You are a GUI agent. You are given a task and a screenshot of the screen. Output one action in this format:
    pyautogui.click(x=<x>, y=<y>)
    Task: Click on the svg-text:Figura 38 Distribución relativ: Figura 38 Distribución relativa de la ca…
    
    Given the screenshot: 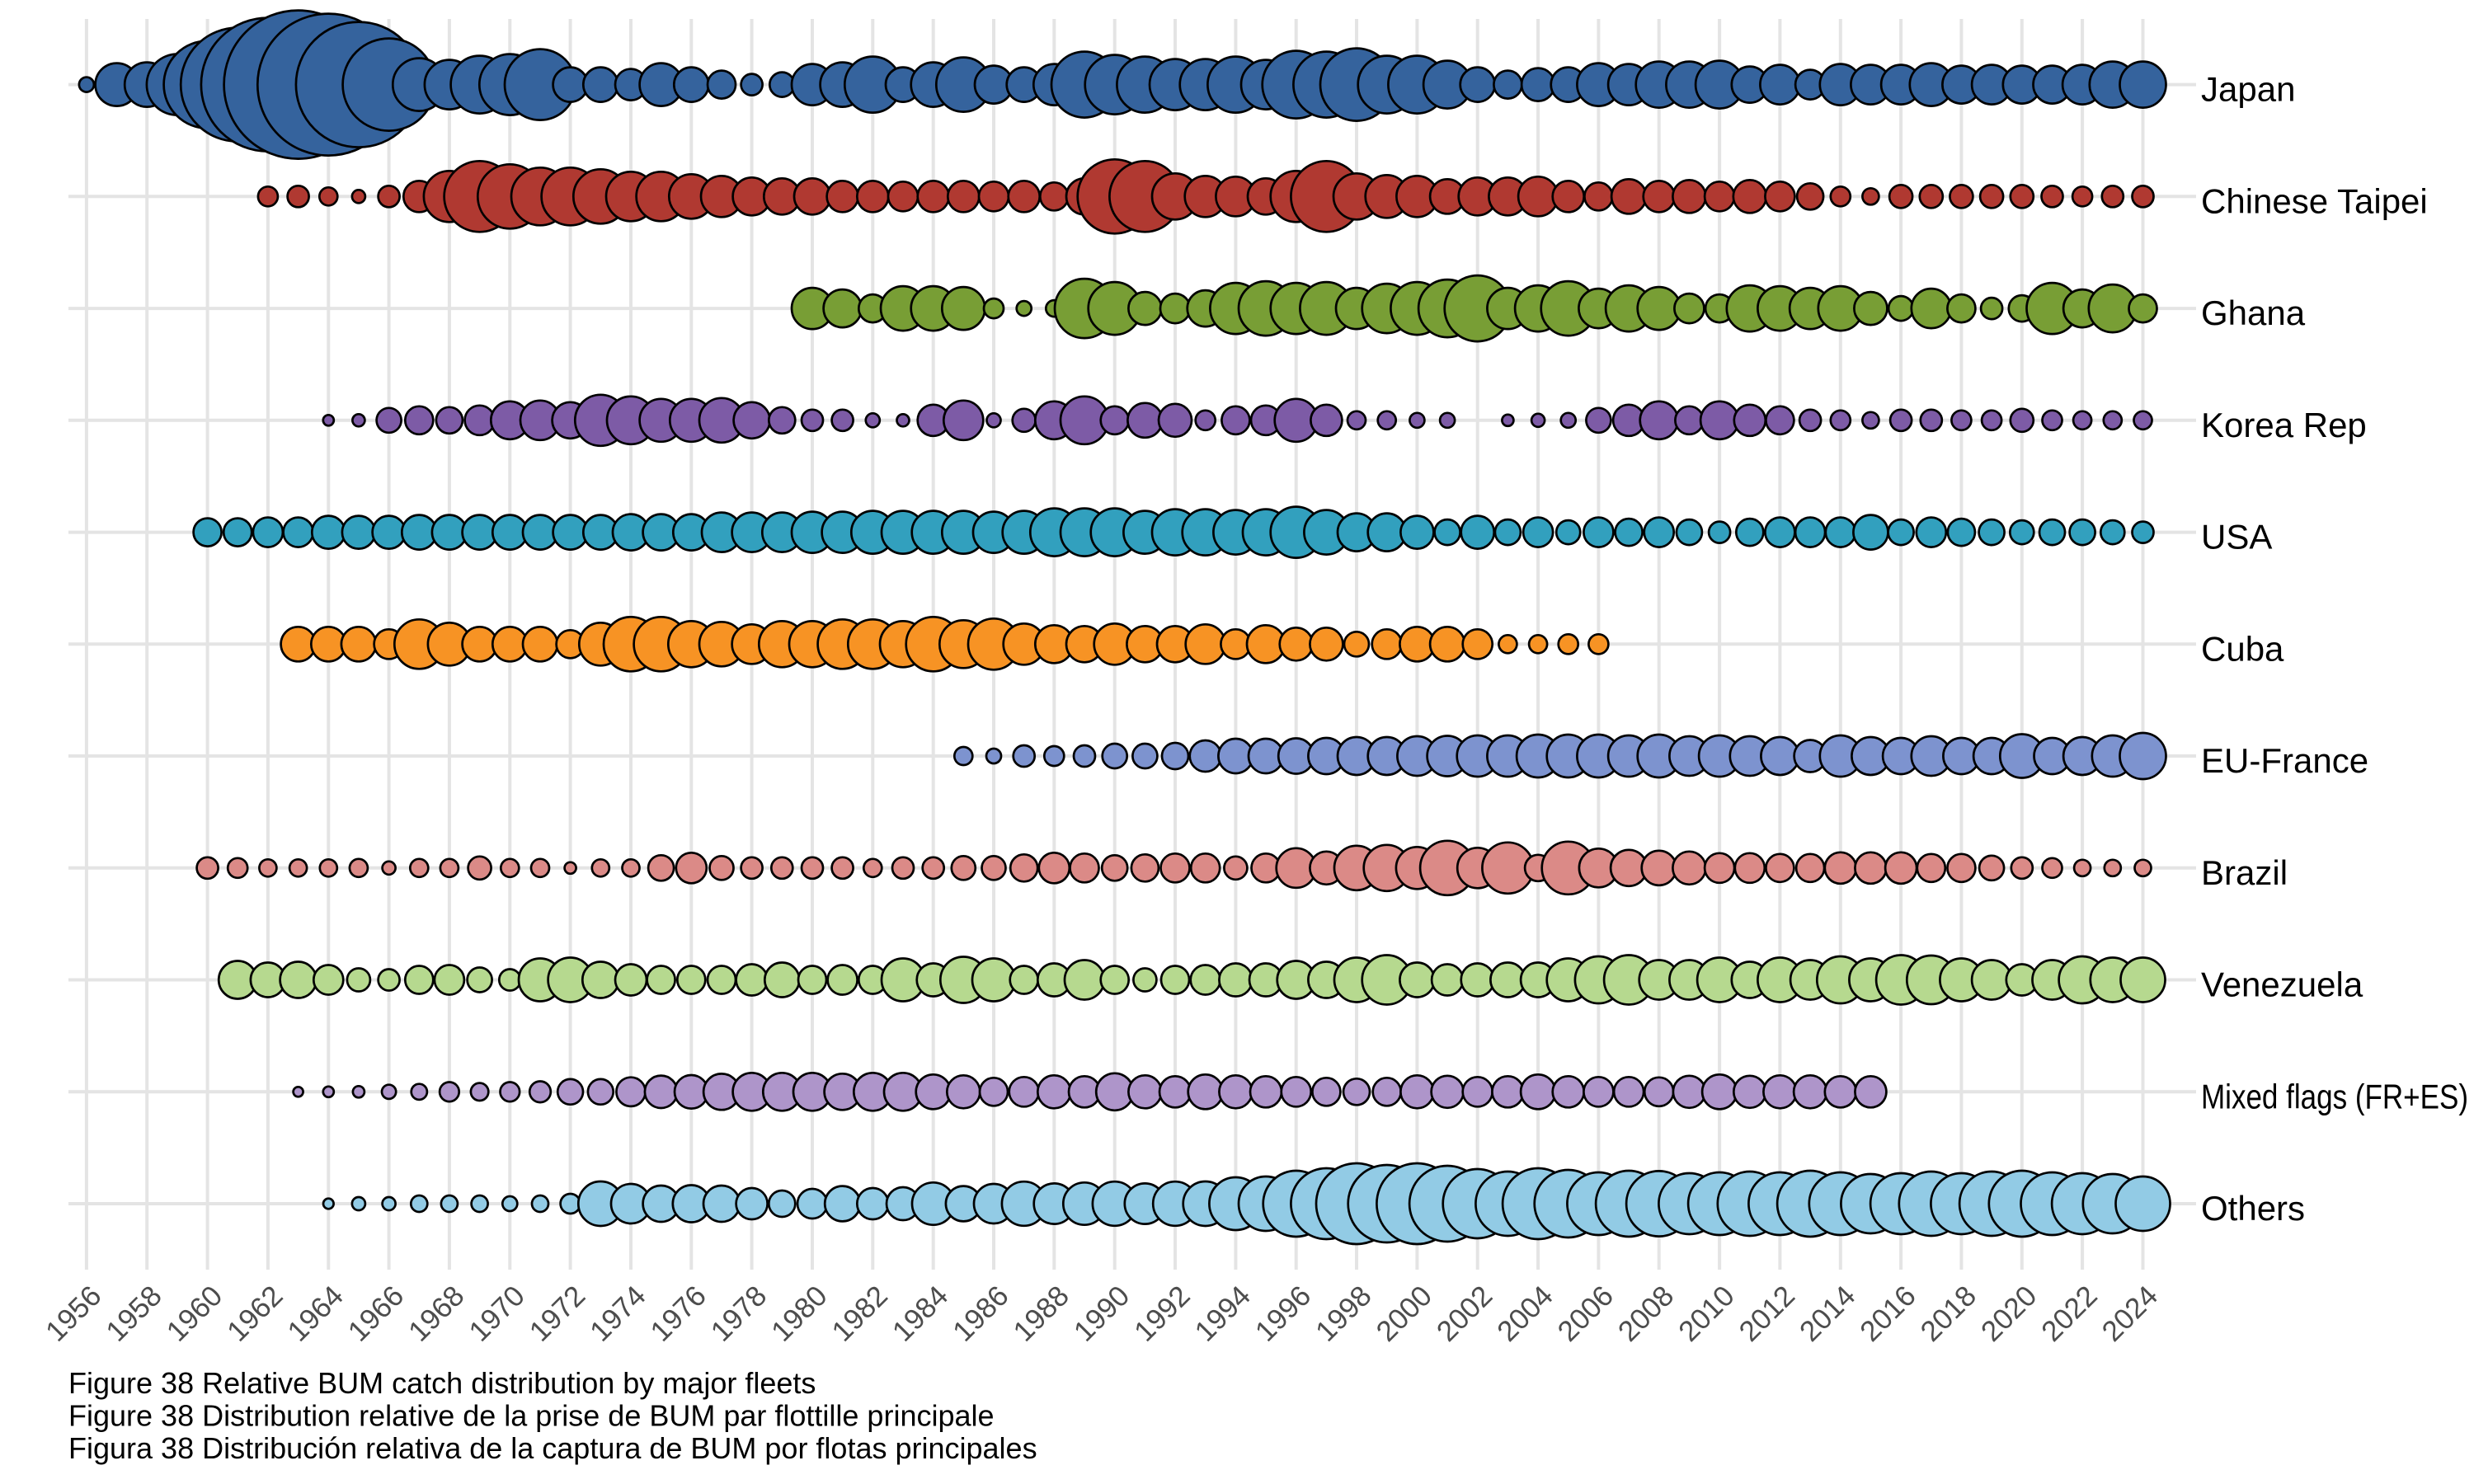 What is the action you would take?
    pyautogui.click(x=552, y=1448)
    